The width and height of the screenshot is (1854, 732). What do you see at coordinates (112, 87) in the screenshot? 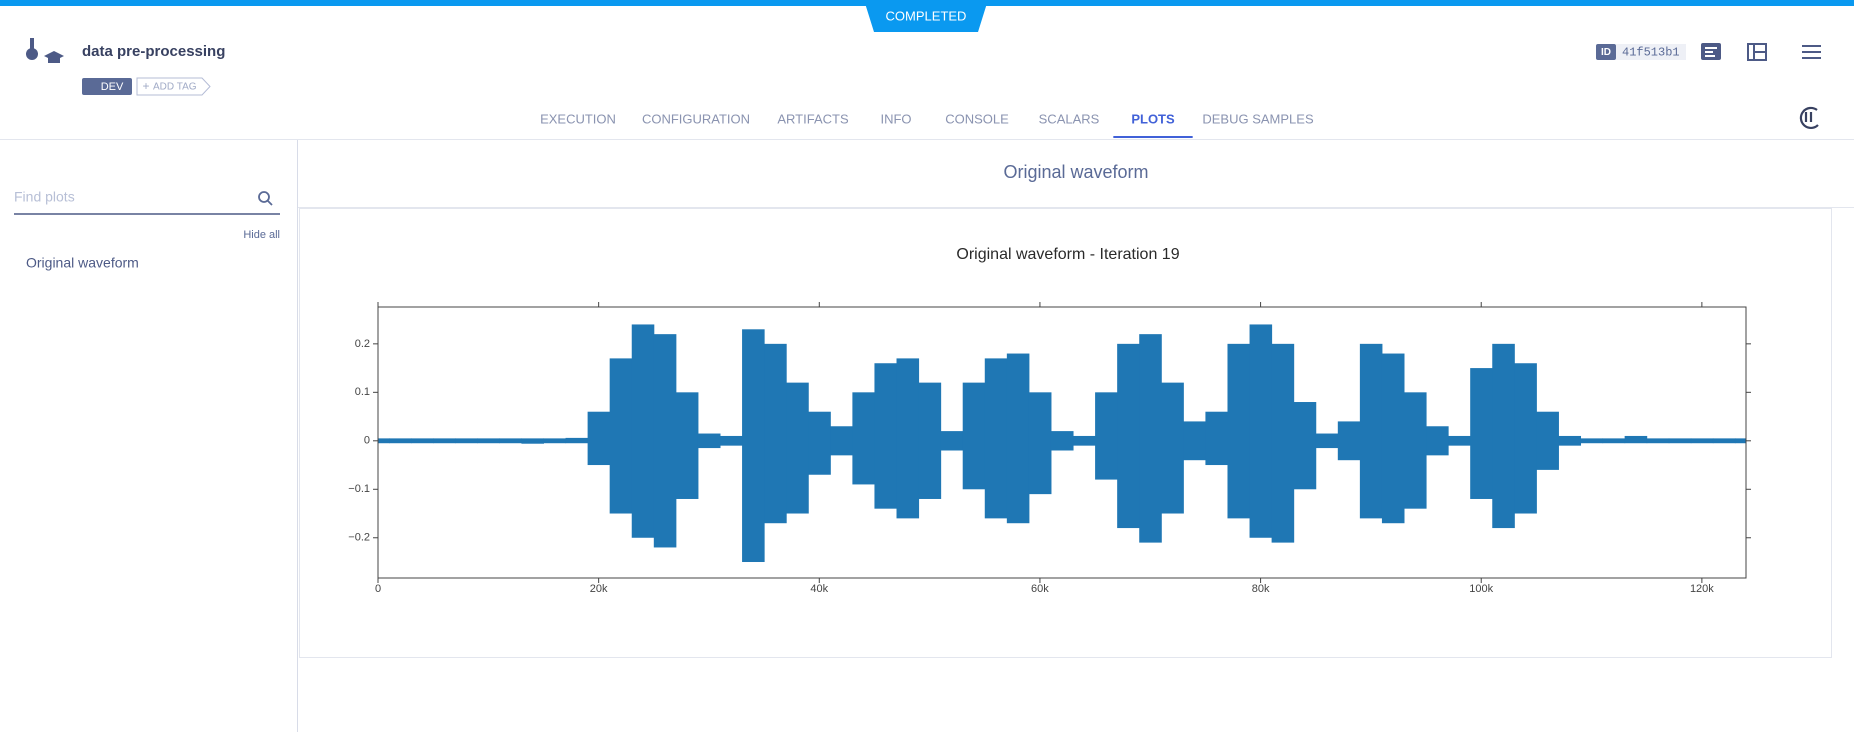
I see `tag-text: DEV` at bounding box center [112, 87].